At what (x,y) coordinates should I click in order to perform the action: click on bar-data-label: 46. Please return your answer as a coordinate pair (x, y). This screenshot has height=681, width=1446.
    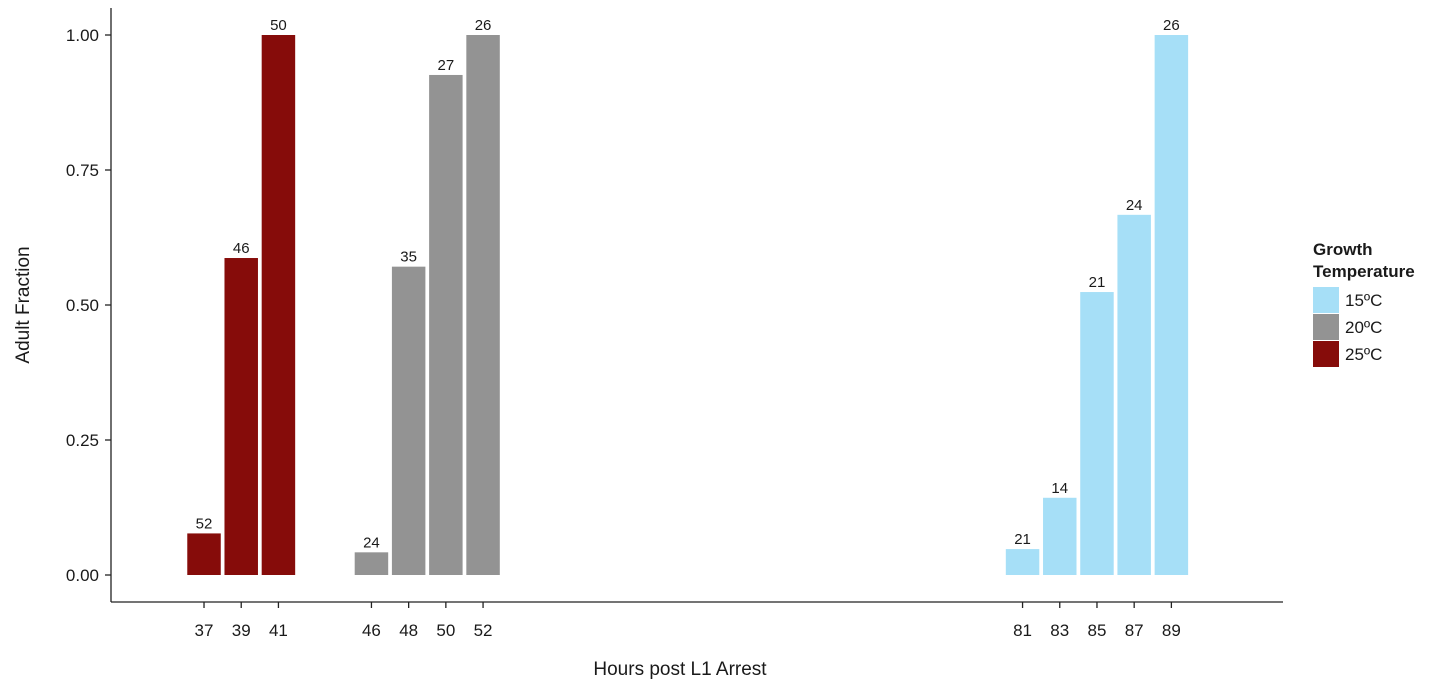
    Looking at the image, I should click on (241, 248).